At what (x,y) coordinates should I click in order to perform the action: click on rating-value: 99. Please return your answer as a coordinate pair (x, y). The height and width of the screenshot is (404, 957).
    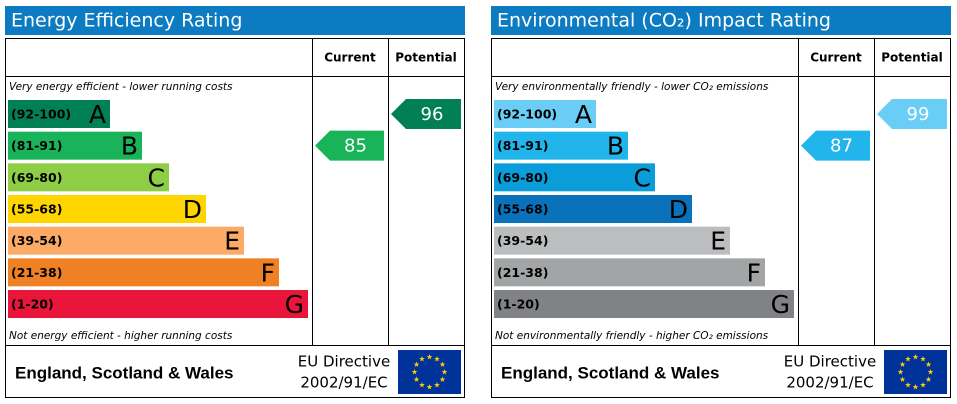
    Looking at the image, I should click on (918, 114).